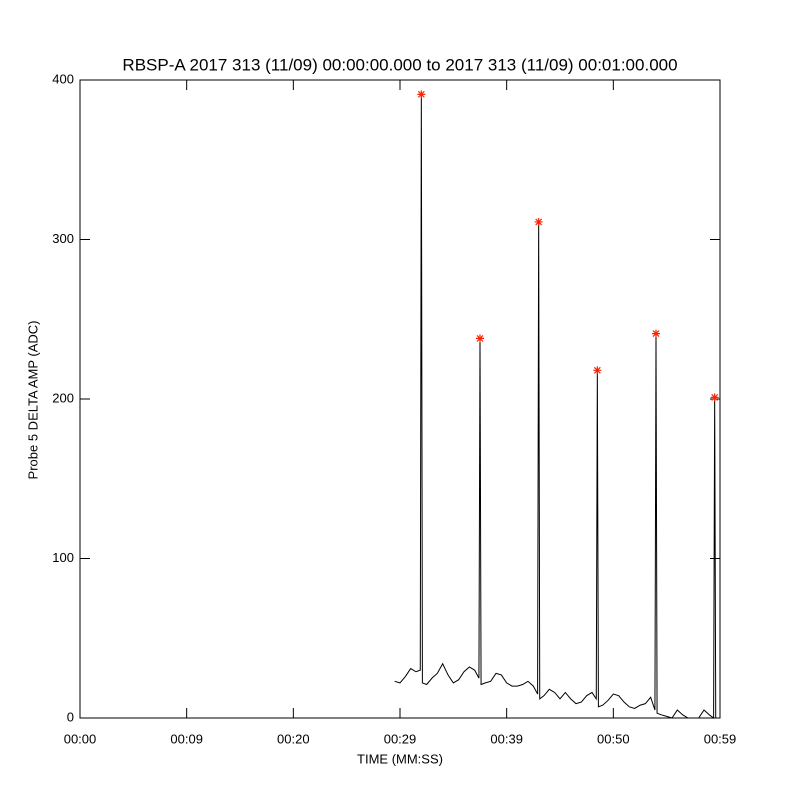  What do you see at coordinates (186, 738) in the screenshot?
I see `x-tick-label: 00:09` at bounding box center [186, 738].